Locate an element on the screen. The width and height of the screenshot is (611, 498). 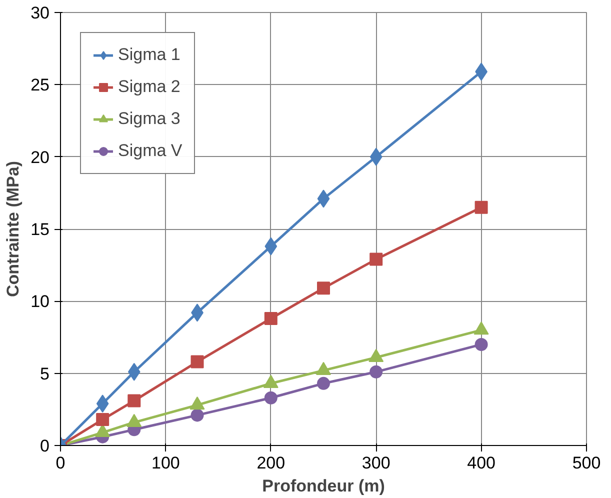
x-tick-label: 100 is located at coordinates (166, 463).